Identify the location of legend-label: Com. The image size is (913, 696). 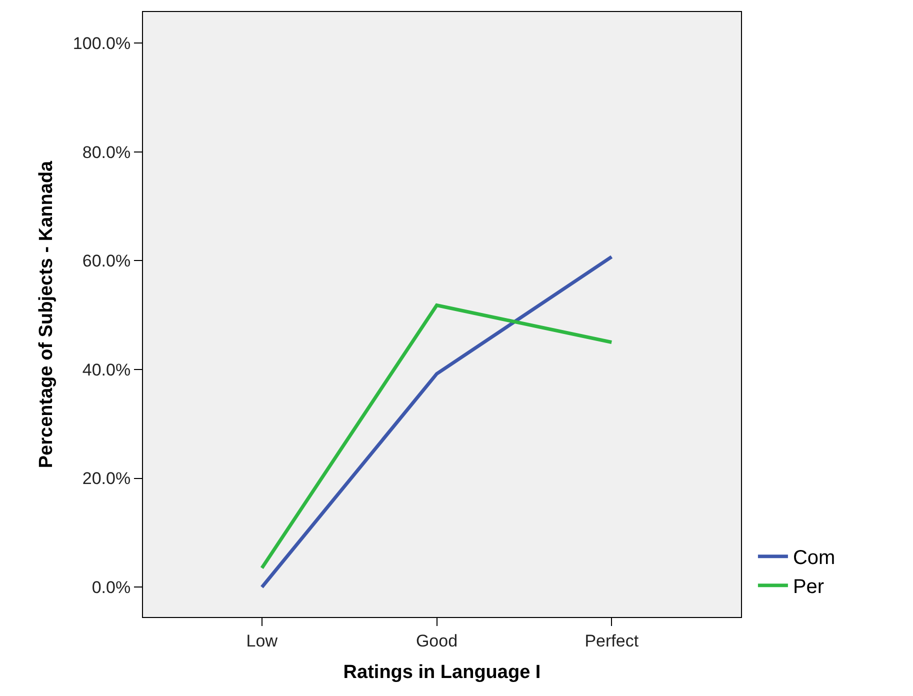
(814, 558).